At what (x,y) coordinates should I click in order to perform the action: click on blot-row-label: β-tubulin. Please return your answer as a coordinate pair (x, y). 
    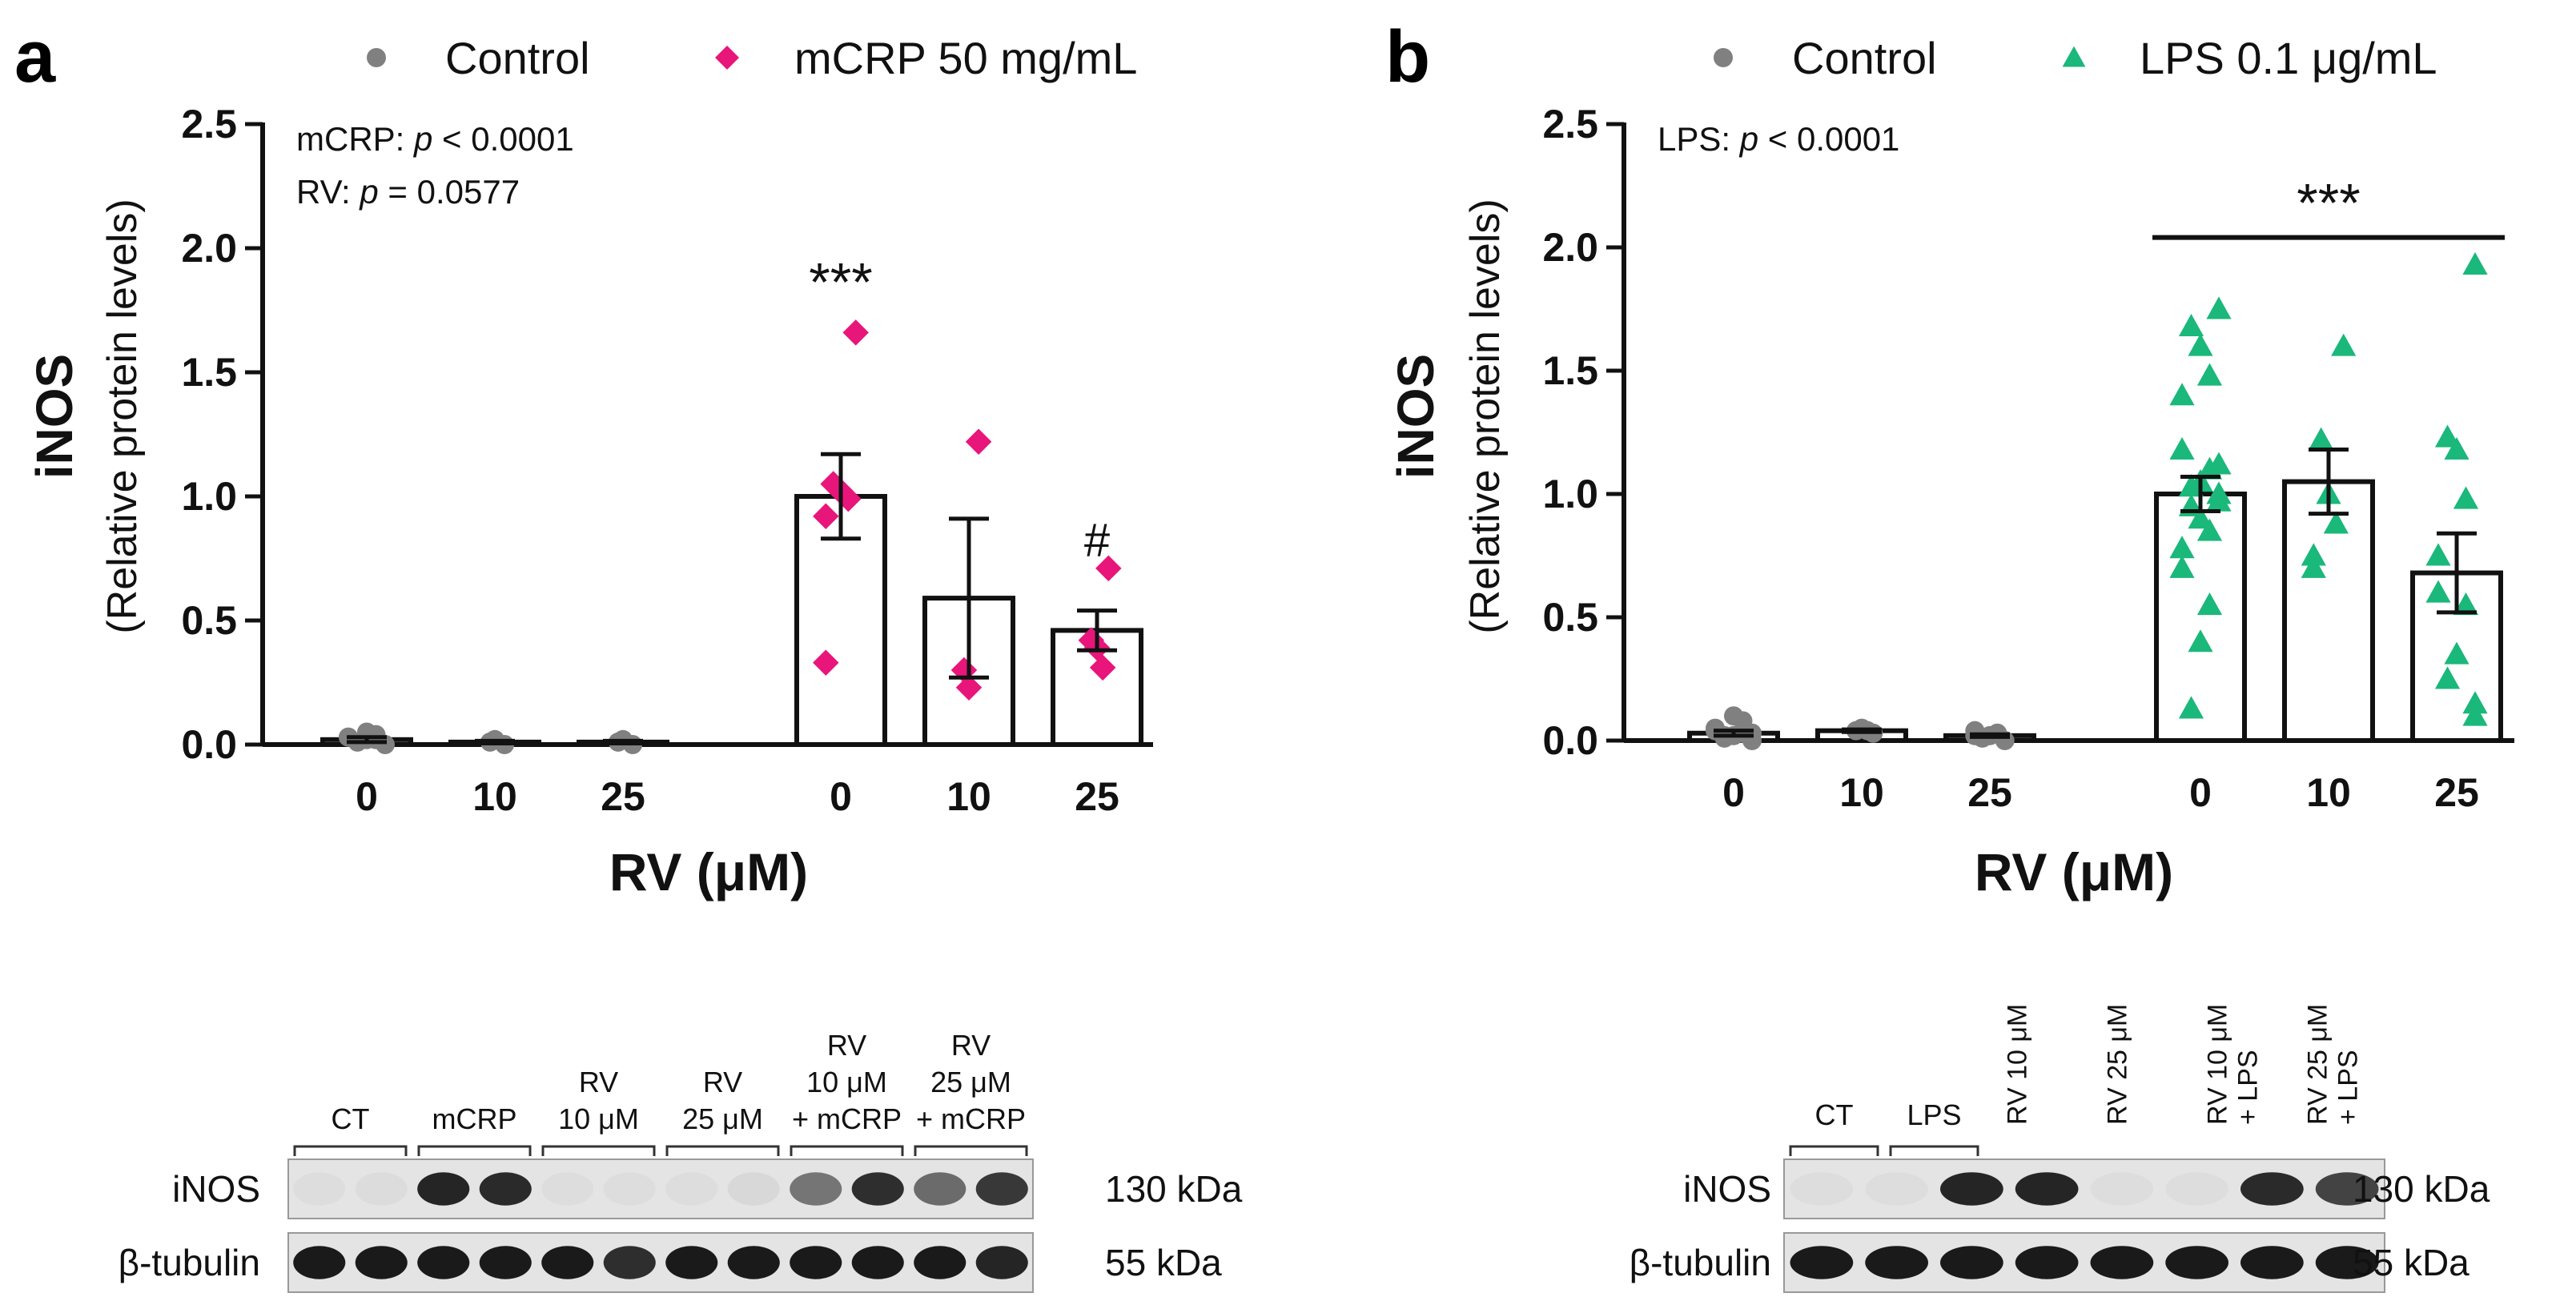
    Looking at the image, I should click on (189, 1263).